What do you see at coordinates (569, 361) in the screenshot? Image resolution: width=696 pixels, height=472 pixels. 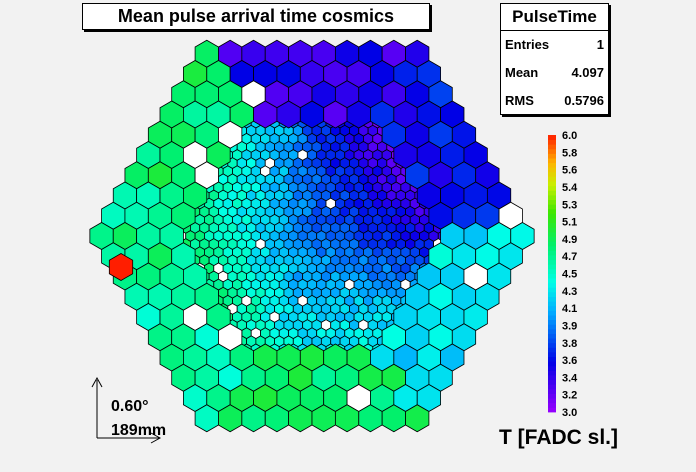 I see `palette-tick-label: 3.6` at bounding box center [569, 361].